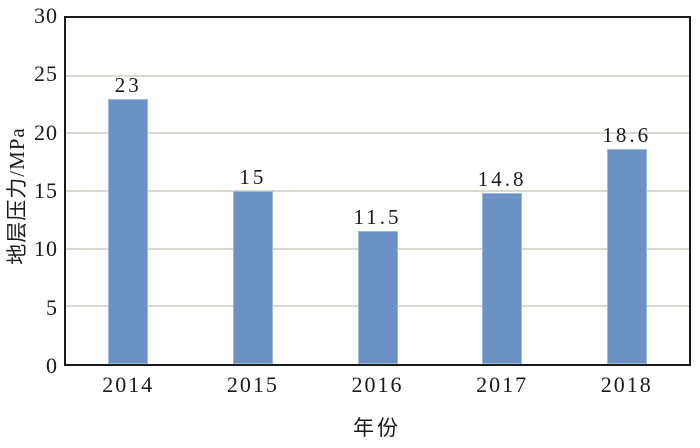  Describe the element at coordinates (252, 277) in the screenshot. I see `bar-2015` at that location.